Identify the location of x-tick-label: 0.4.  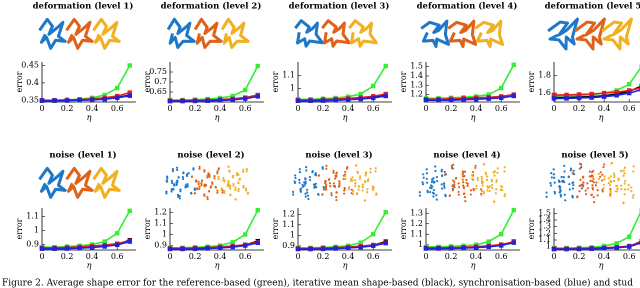
(220, 256).